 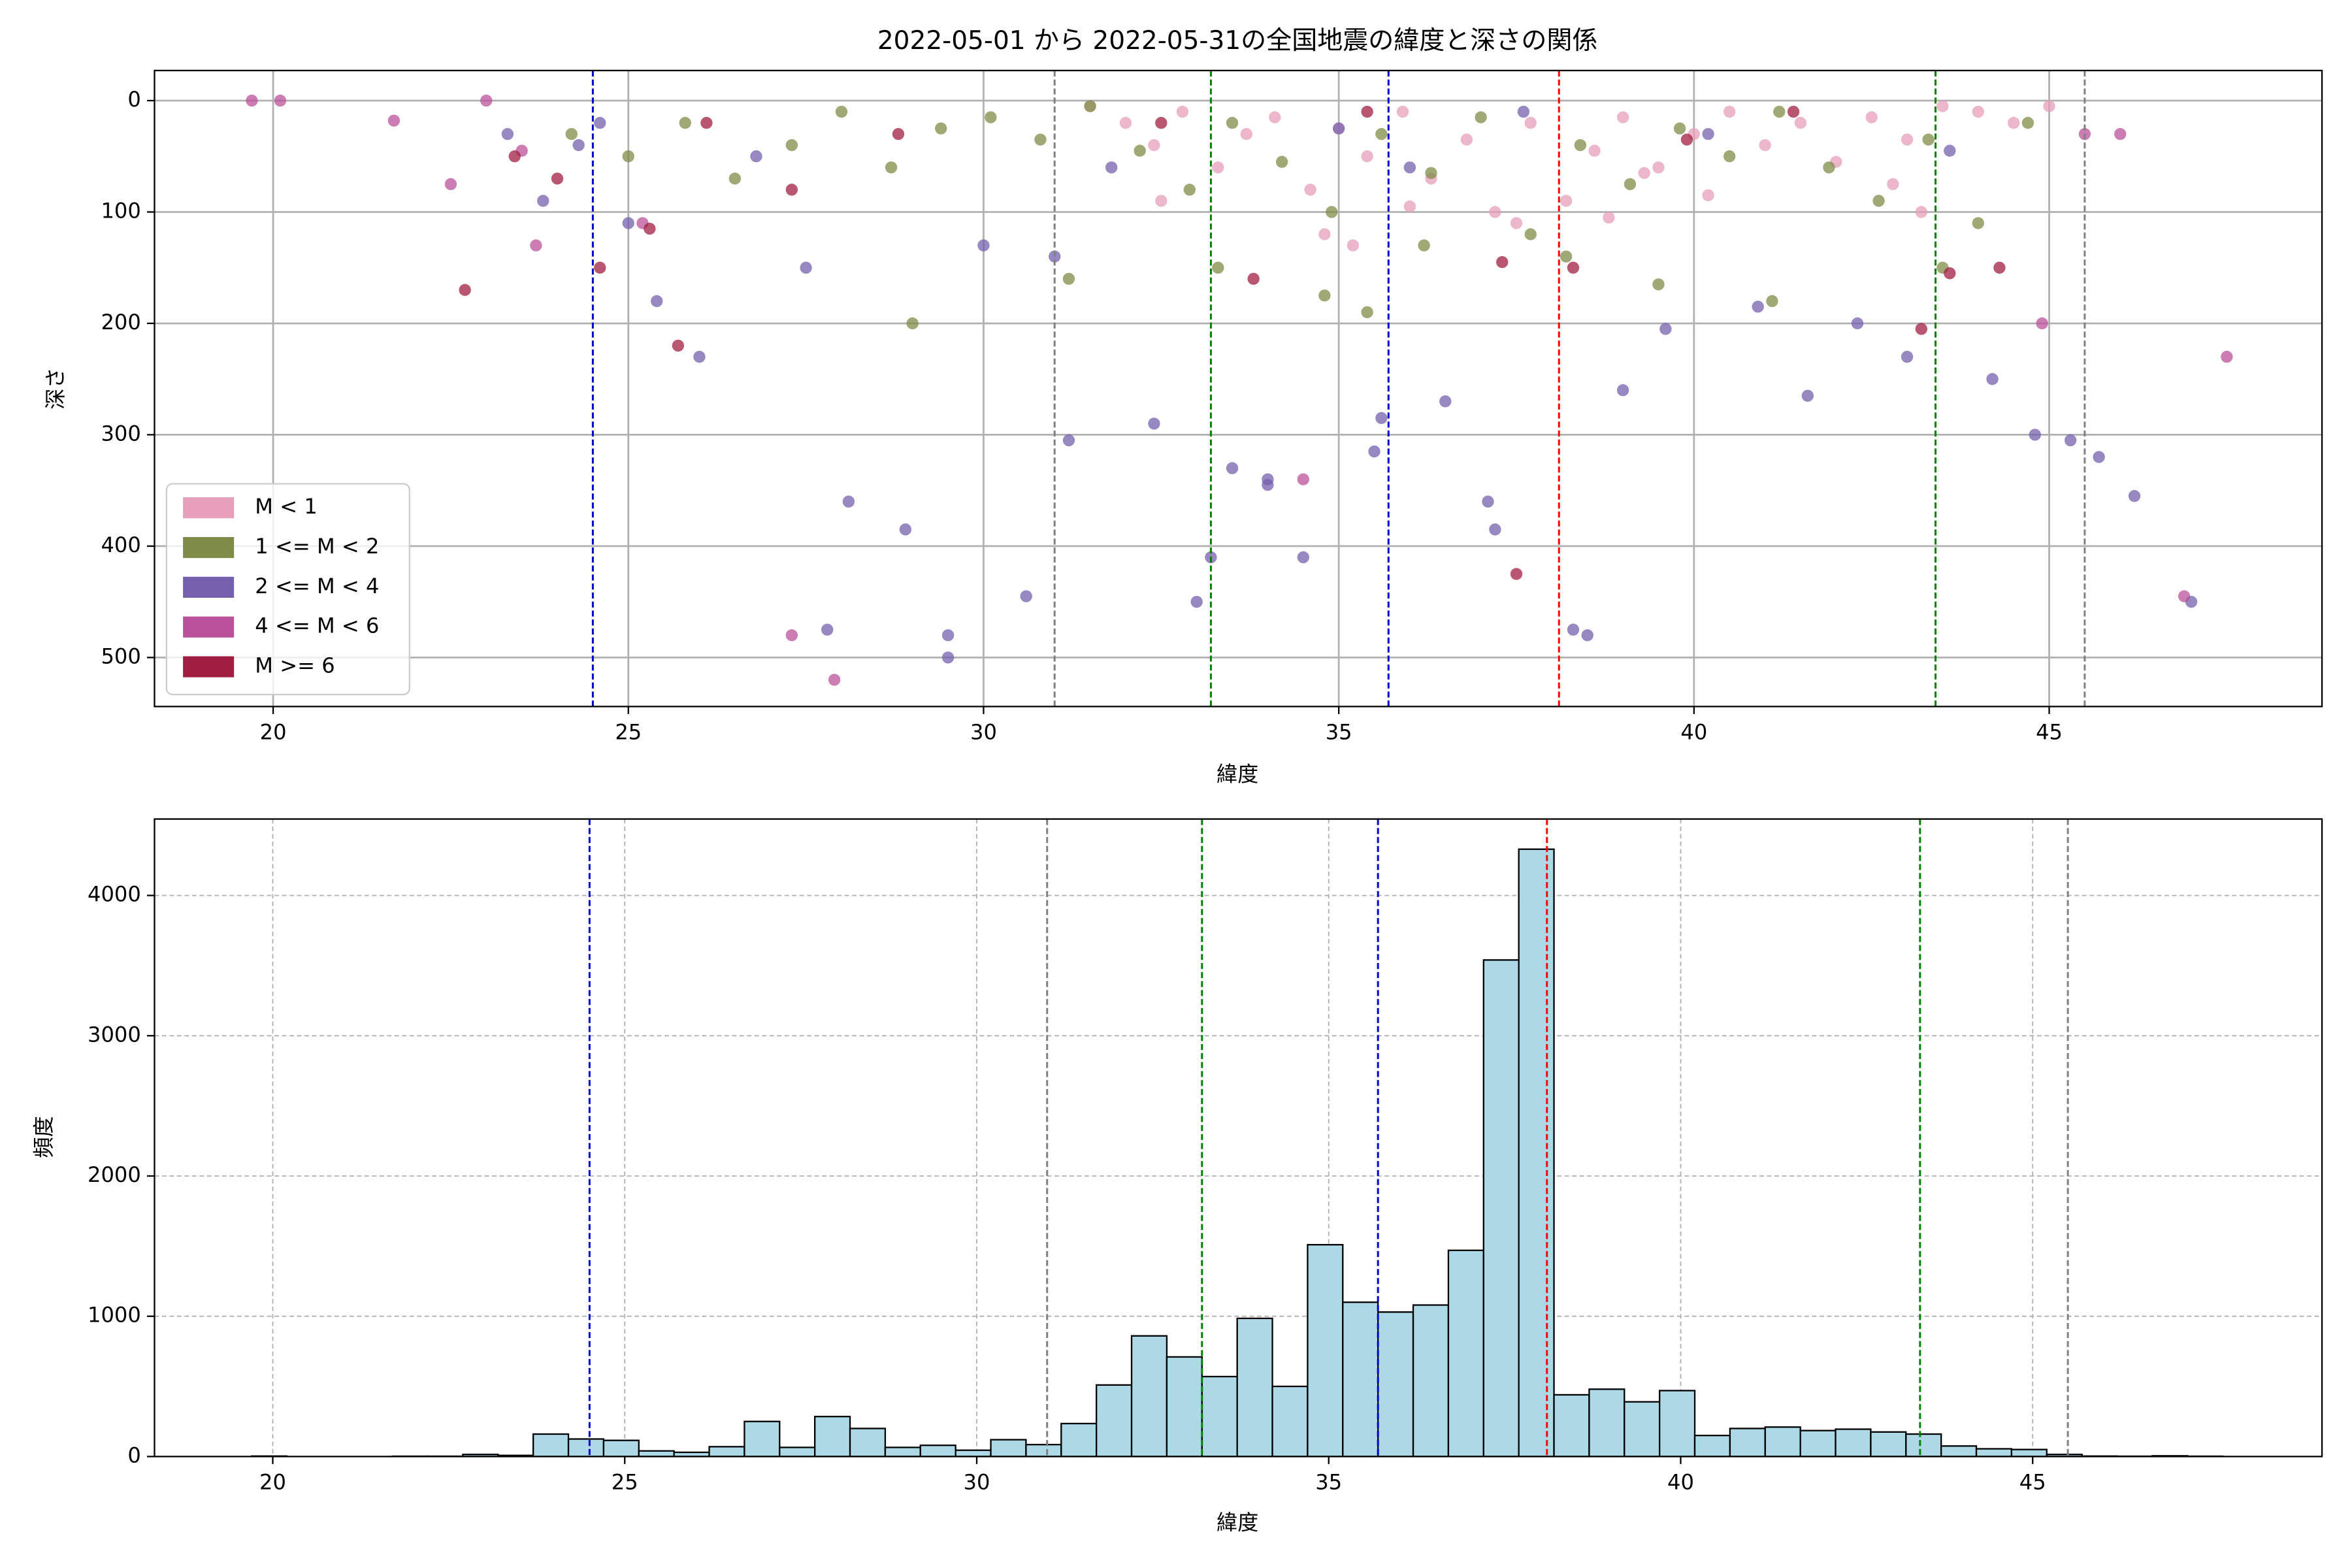 I want to click on y-tick-label: 0, so click(x=133, y=99).